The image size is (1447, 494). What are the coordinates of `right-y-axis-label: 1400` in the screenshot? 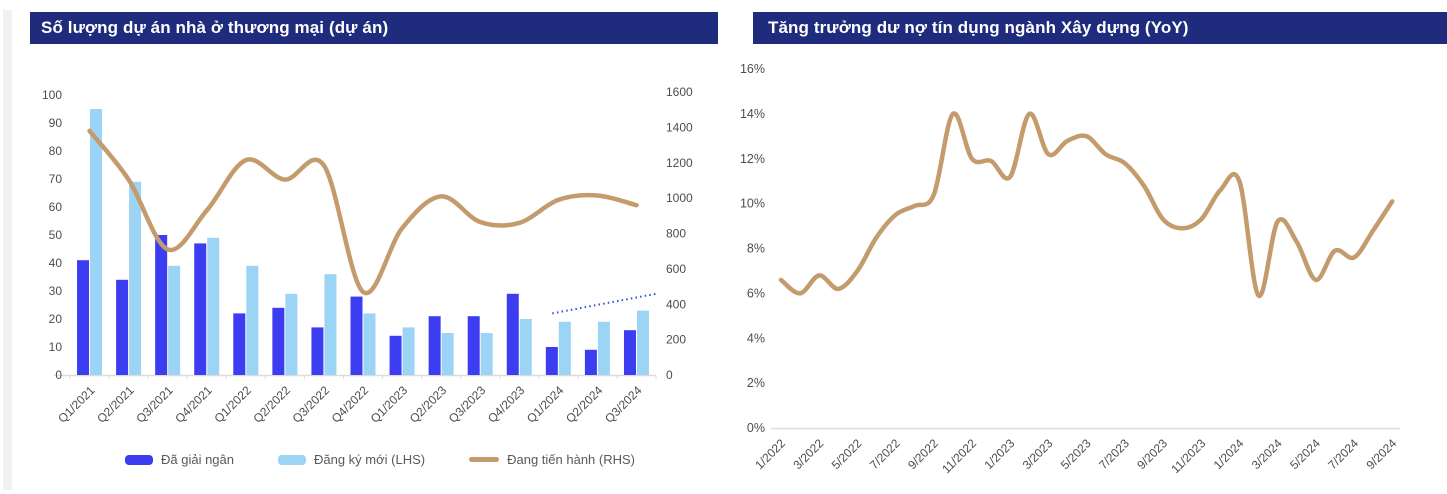 It's located at (679, 127).